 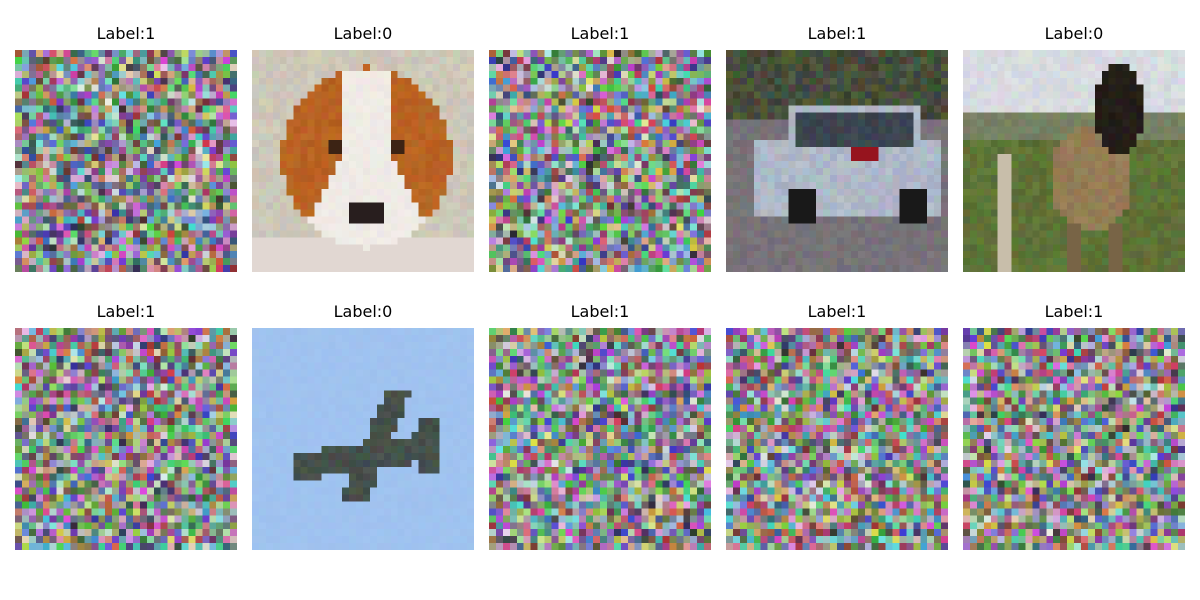 What do you see at coordinates (363, 161) in the screenshot?
I see `dog-image` at bounding box center [363, 161].